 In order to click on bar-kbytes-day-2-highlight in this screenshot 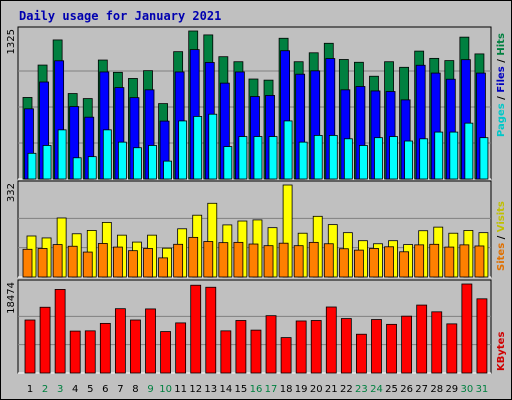, I will do `click(45, 309)`.